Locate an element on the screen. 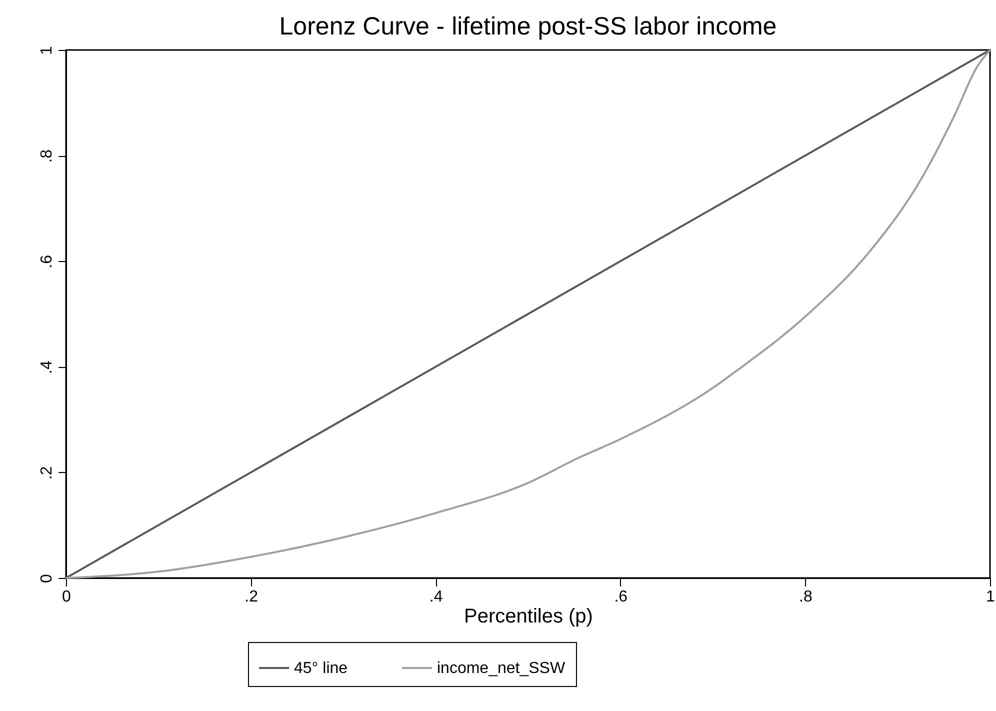 The image size is (996, 711). x-axis-title: Percentiles (p) is located at coordinates (528, 617).